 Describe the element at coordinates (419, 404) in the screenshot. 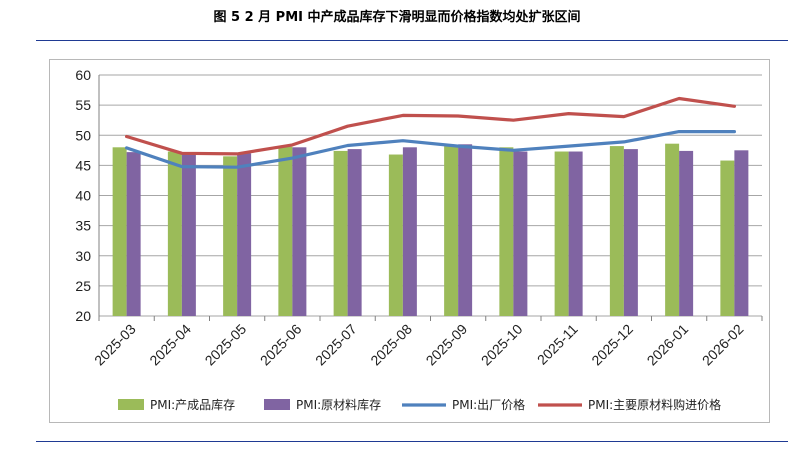

I see `legend-layer: PMI:产成品库存 PMI:原材料库存 PMI:出厂价格 PMI:主要原材料购进价格` at that location.